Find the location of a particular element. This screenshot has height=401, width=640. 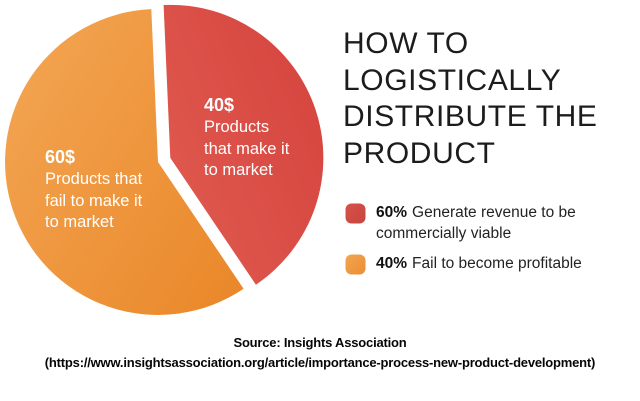

pie-label-40-value: 40$ is located at coordinates (219, 105).